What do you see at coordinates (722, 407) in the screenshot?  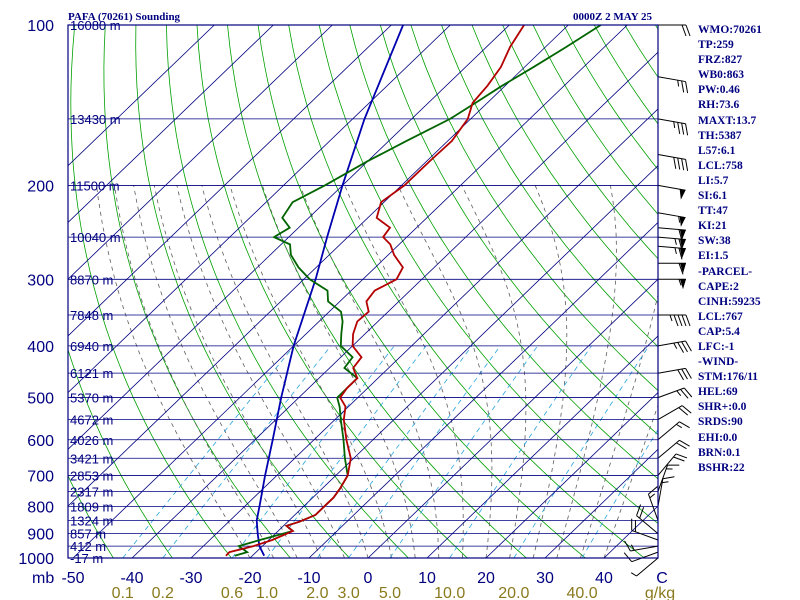 I see `index-entry: SHR+:0.0` at bounding box center [722, 407].